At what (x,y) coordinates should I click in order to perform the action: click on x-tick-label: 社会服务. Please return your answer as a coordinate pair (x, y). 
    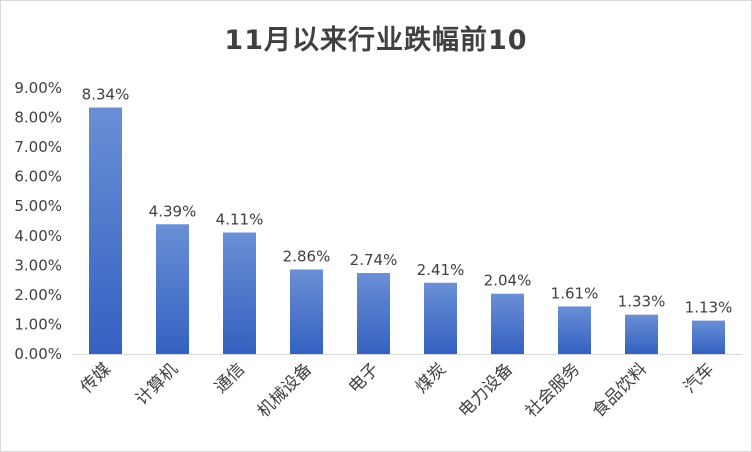
    Looking at the image, I should click on (553, 390).